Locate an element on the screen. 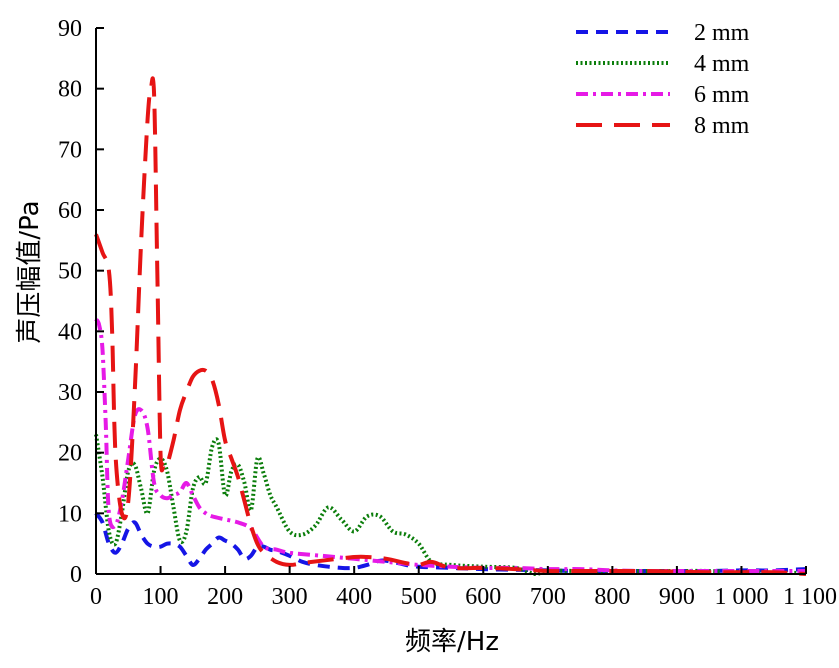  y-tick-label: 80 is located at coordinates (70, 90).